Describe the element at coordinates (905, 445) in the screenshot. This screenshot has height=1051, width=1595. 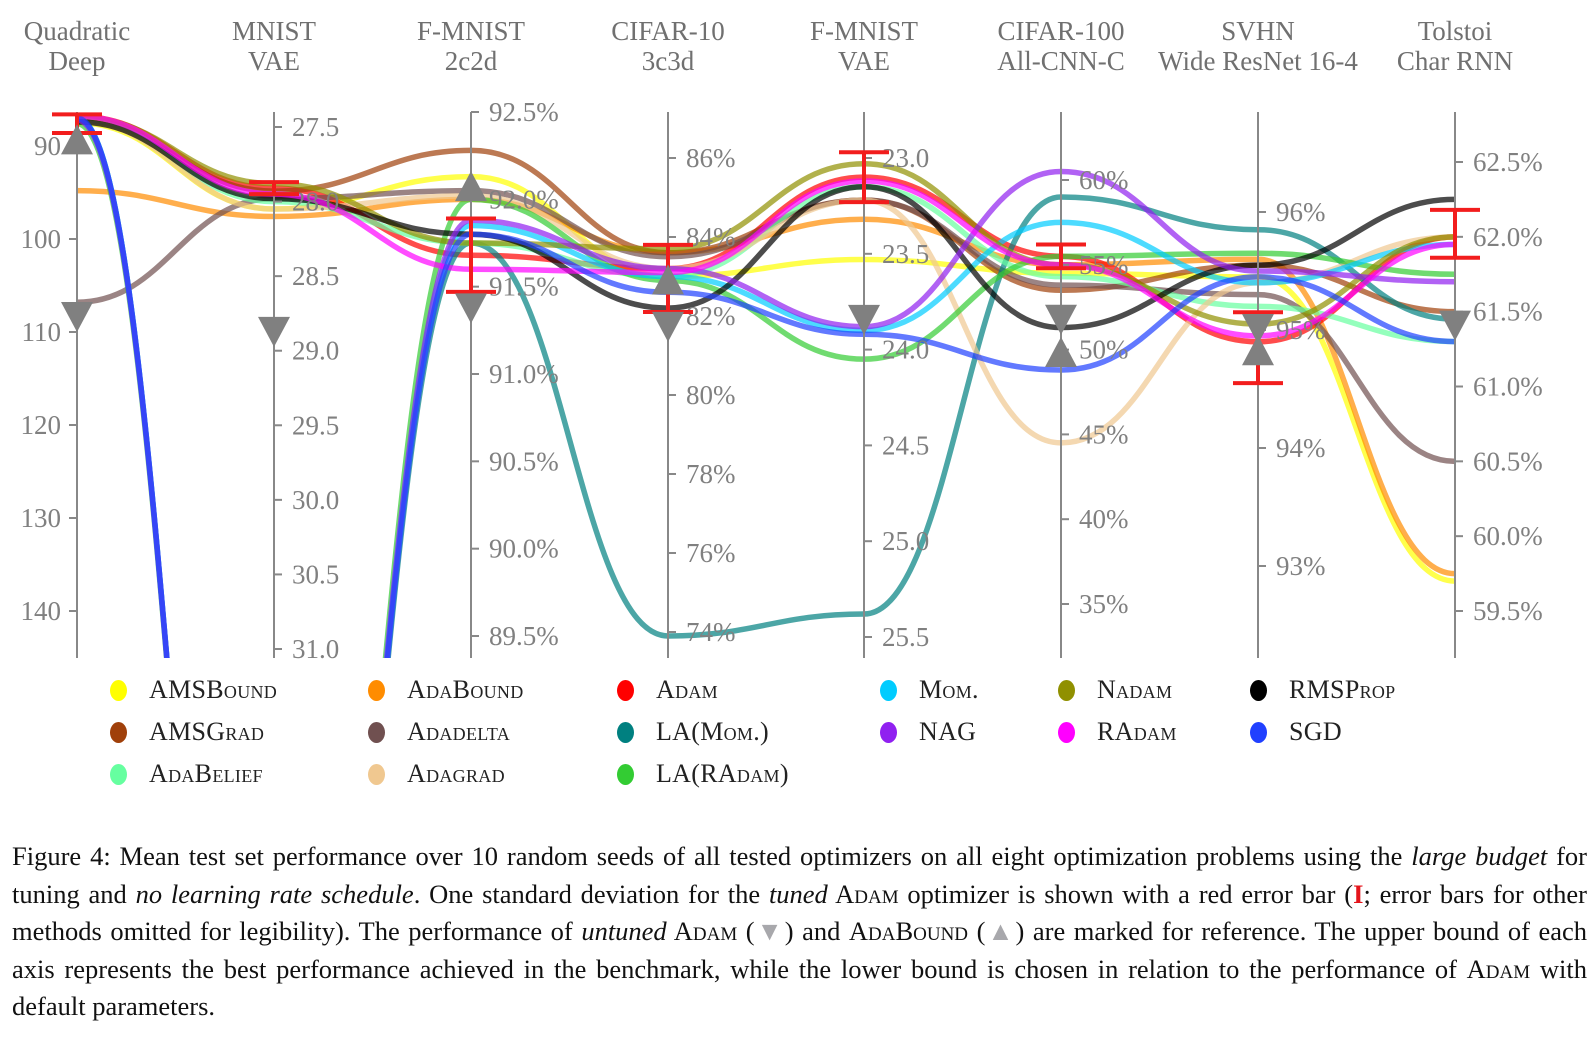
I see `tick-label: 24.5` at that location.